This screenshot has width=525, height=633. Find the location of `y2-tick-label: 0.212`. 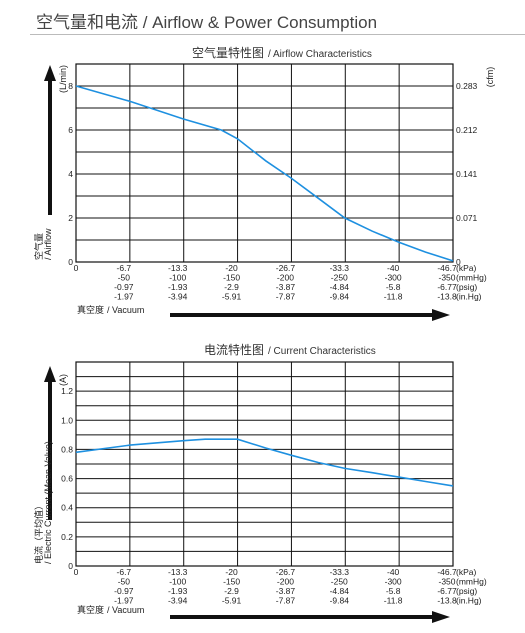

y2-tick-label: 0.212 is located at coordinates (467, 130).